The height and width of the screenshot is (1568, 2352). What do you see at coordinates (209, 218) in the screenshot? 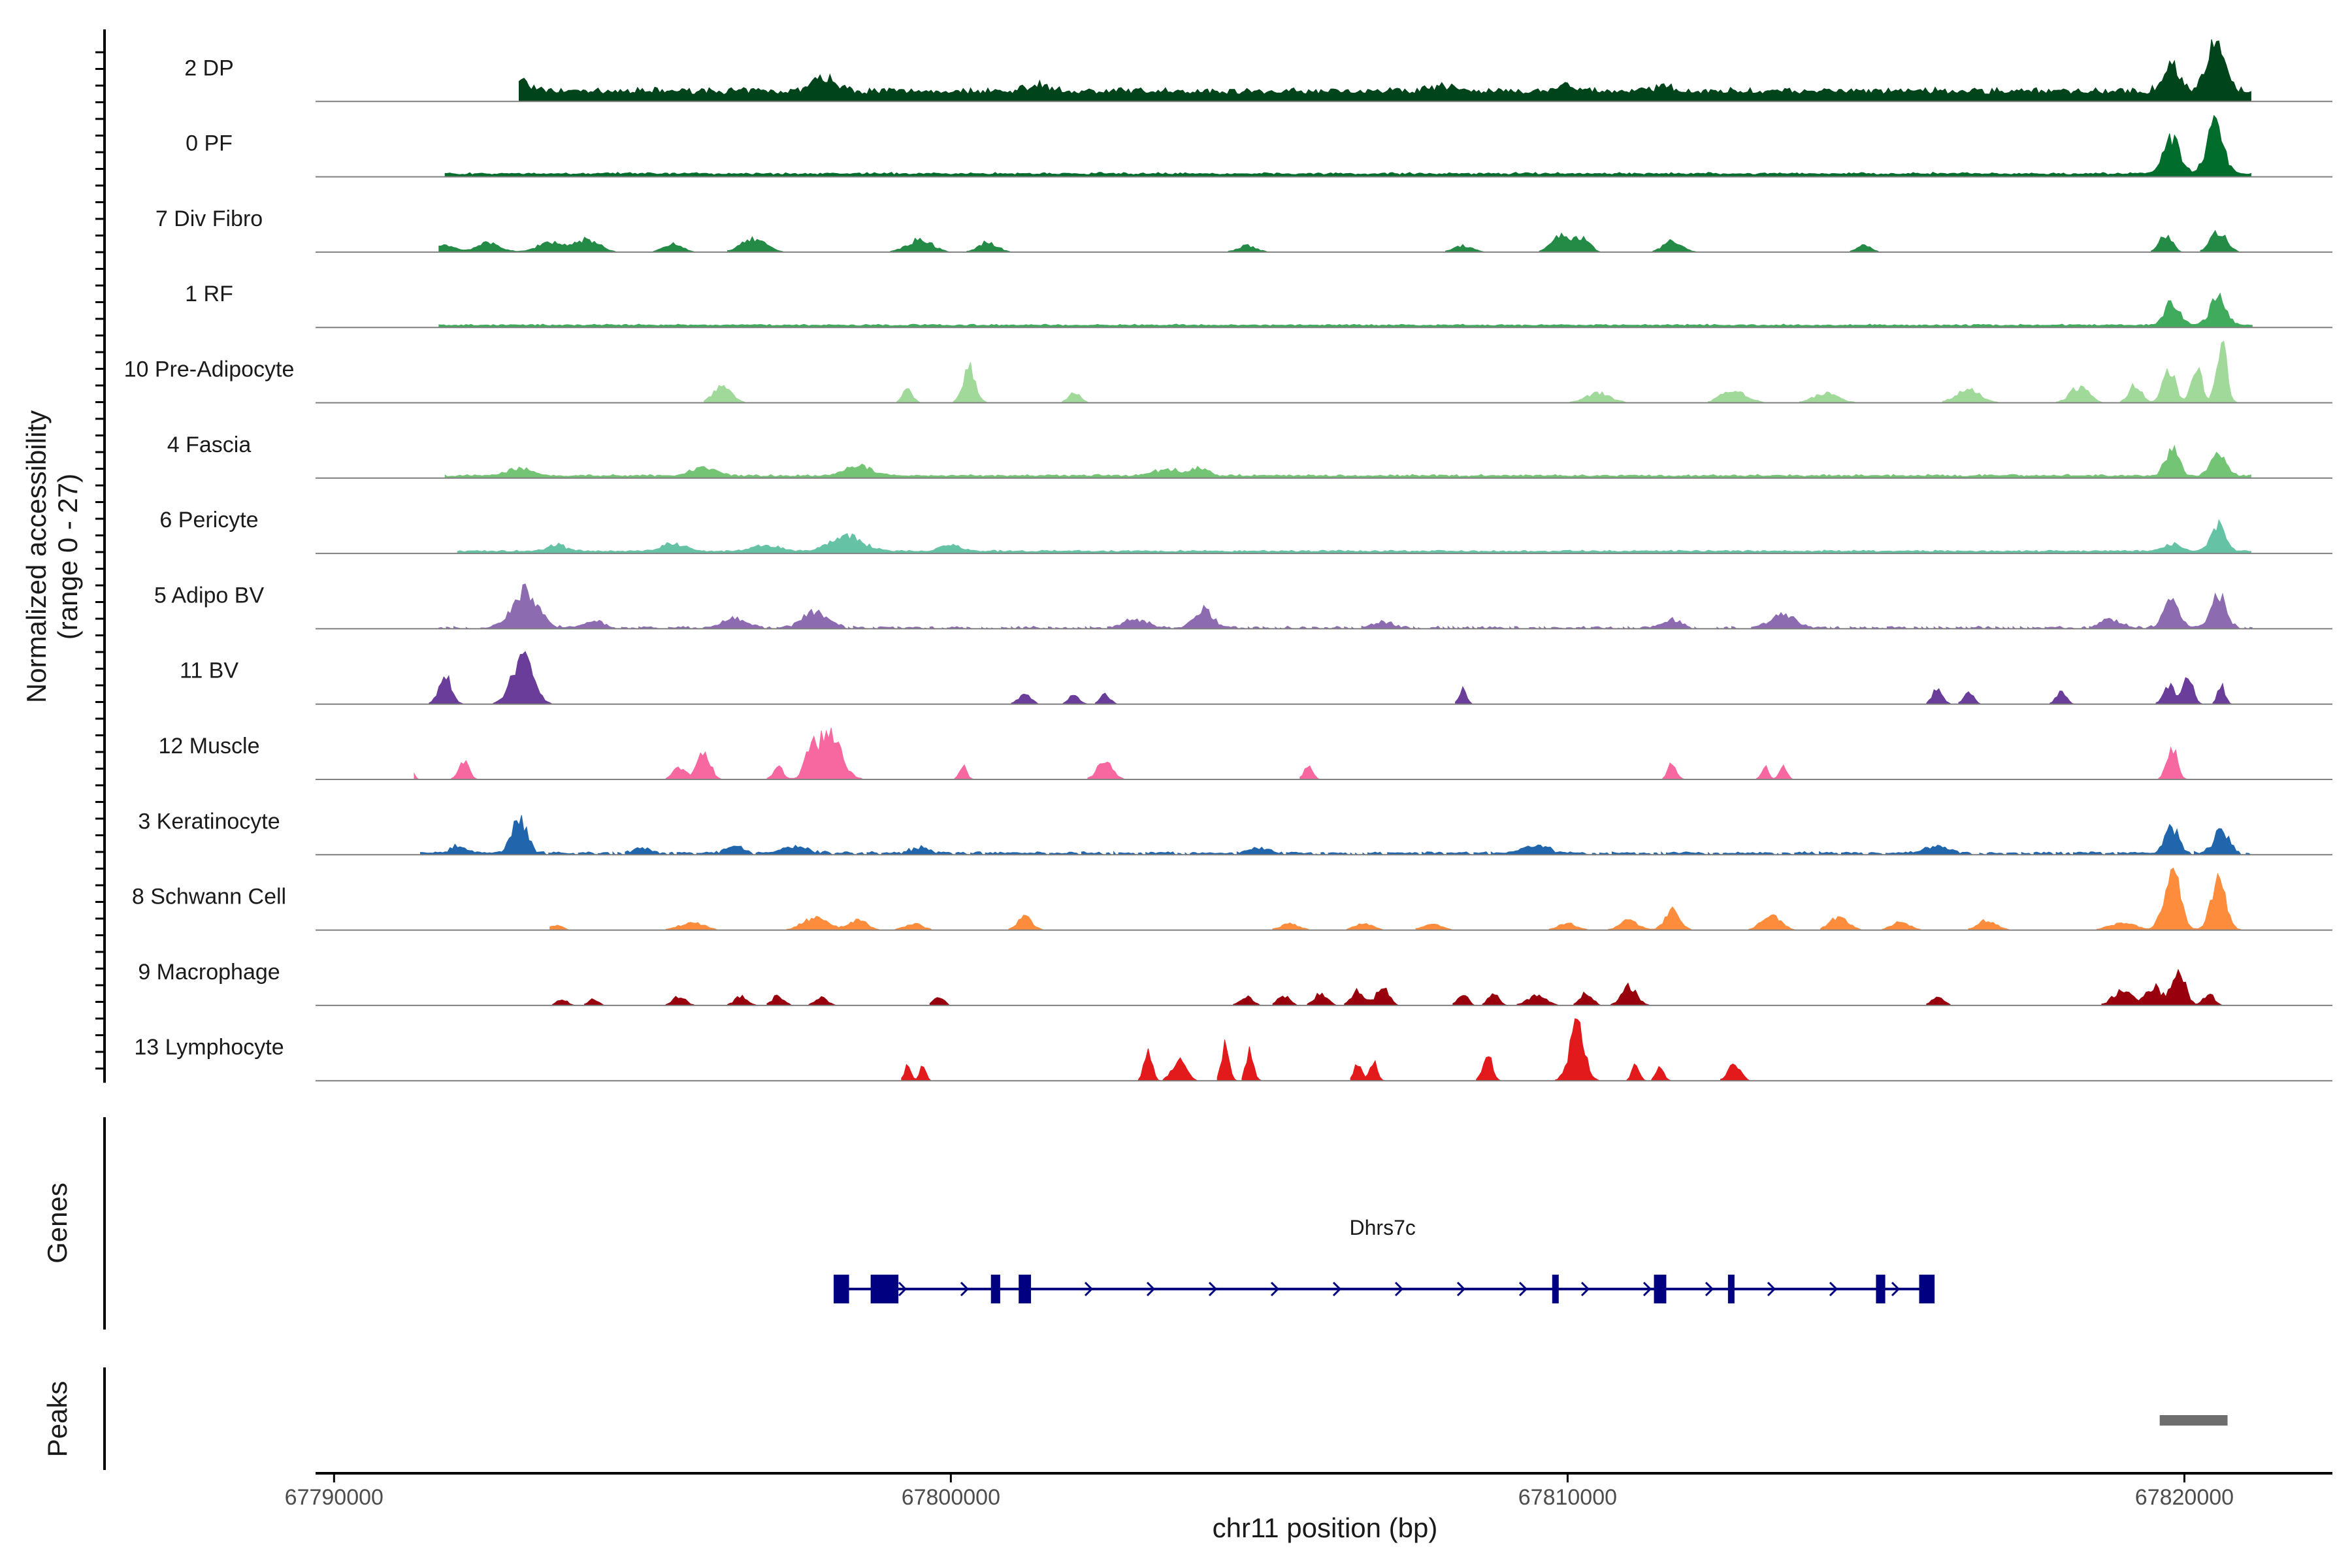
I see `track-label: 7 Div Fibro` at bounding box center [209, 218].